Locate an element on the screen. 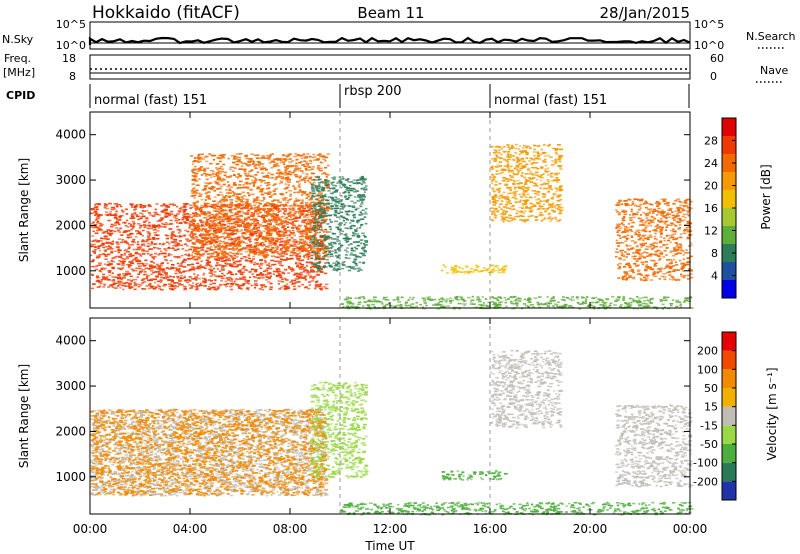 Image resolution: width=800 pixels, height=554 pixels. date-title: 28/Jan/2015 is located at coordinates (645, 13).